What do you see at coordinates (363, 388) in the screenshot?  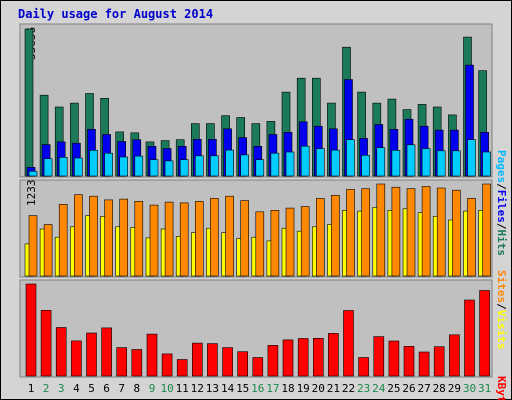 I see `x-axis-day-label: 23` at bounding box center [363, 388].